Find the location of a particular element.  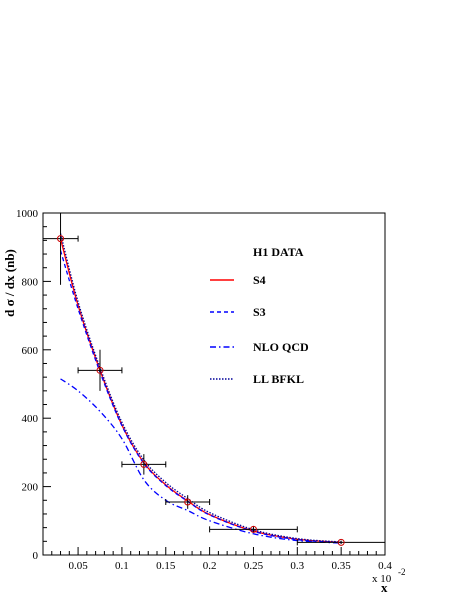

x-tick-label: 0.4 is located at coordinates (385, 566).